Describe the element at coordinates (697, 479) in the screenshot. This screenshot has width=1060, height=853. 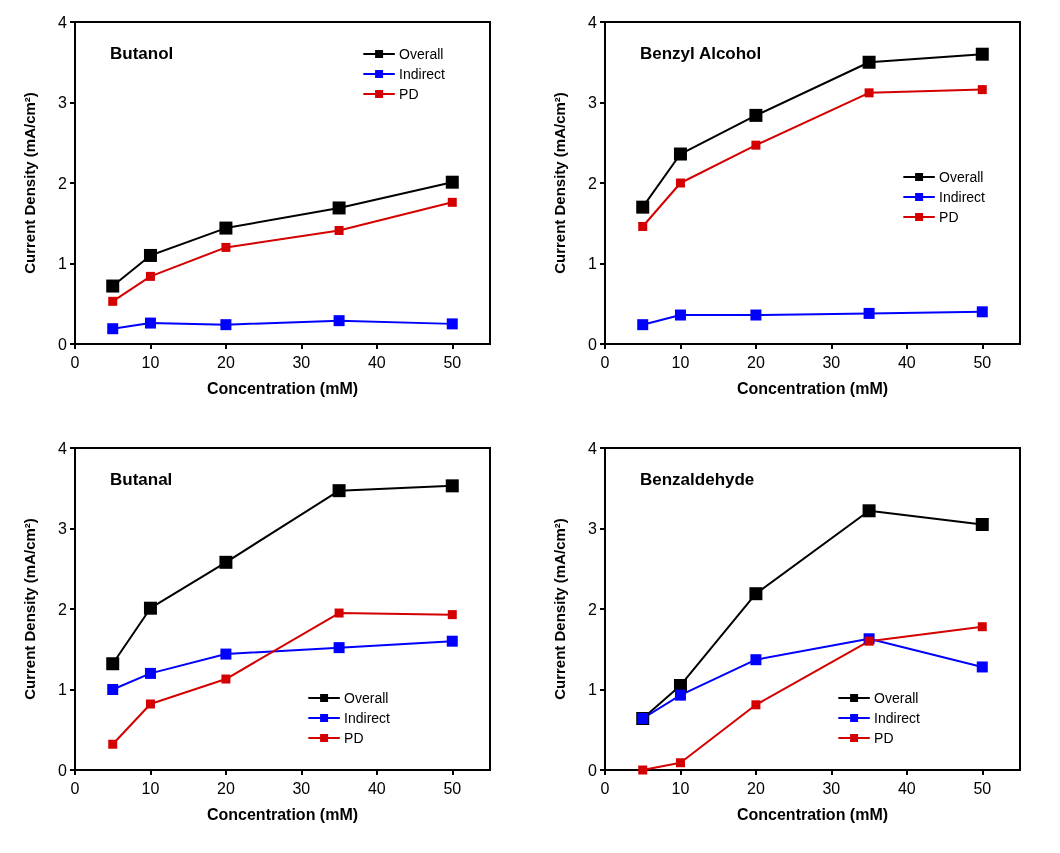
I see `text: Benzaldehyde` at that location.